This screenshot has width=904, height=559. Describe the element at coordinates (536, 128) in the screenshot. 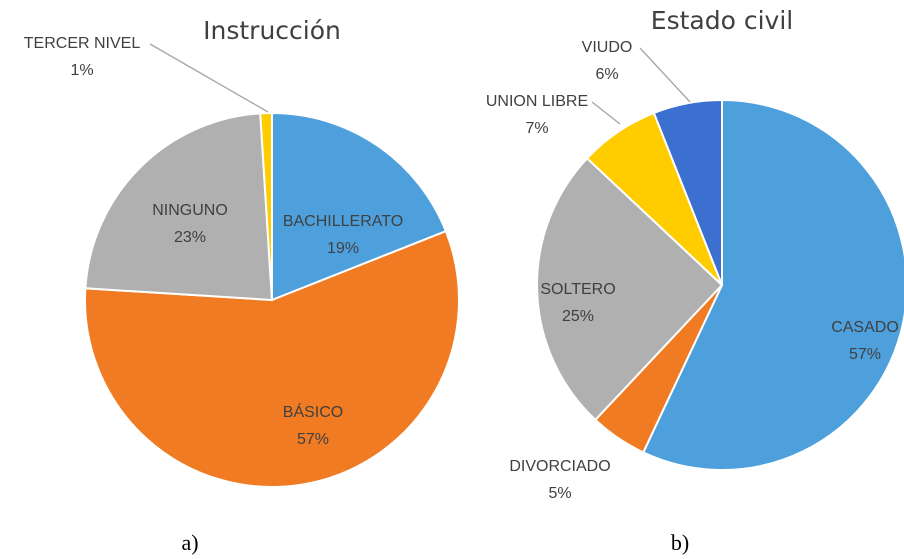

I see `slice-value-label: 7%` at that location.